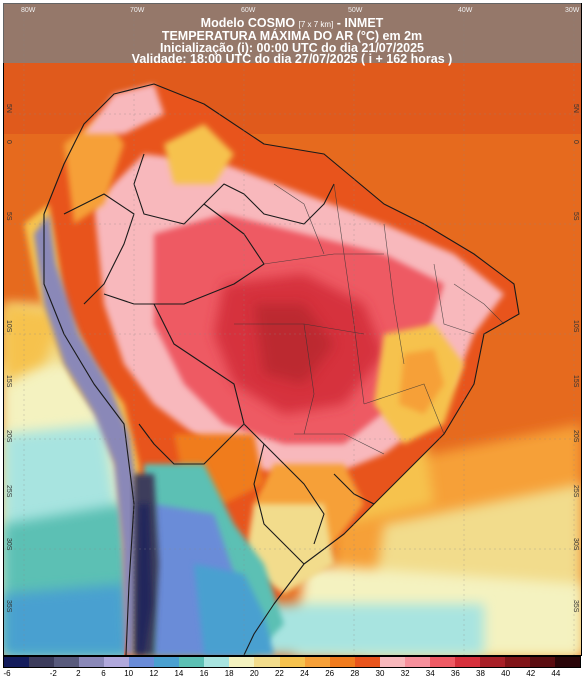 The height and width of the screenshot is (682, 583). I want to click on legend-tick-label: 14, so click(179, 673).